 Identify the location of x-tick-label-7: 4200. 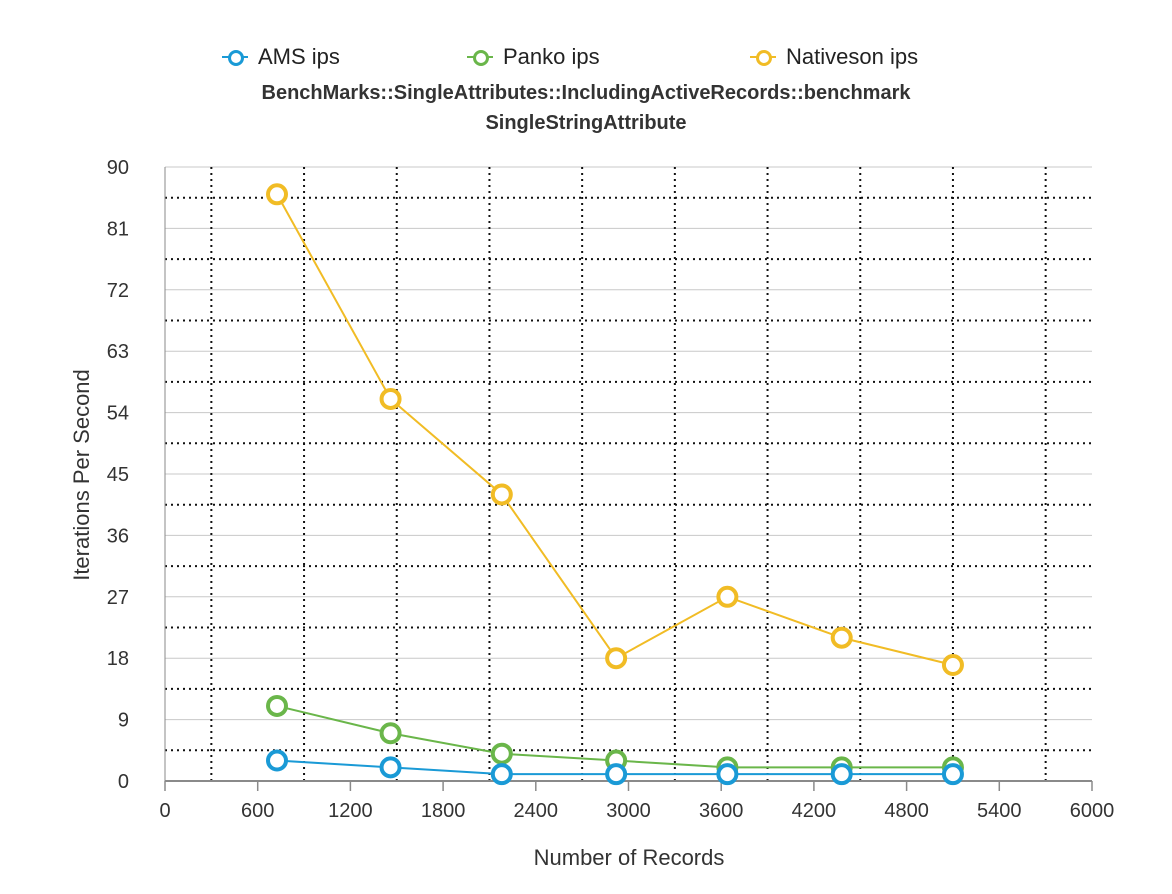
(814, 811).